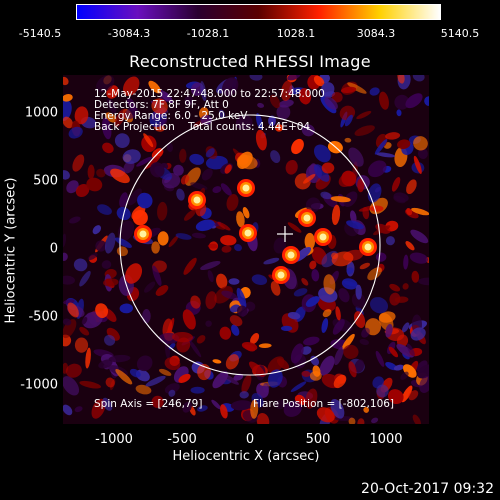 The image size is (500, 500). I want to click on y-tick-label: 1000, so click(41, 113).